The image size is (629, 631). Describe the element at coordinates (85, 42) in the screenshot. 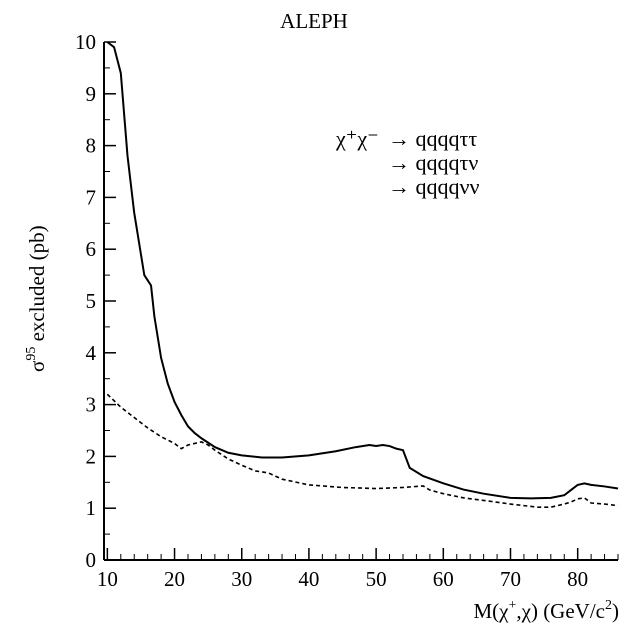

I see `y-tick-label: 10` at that location.